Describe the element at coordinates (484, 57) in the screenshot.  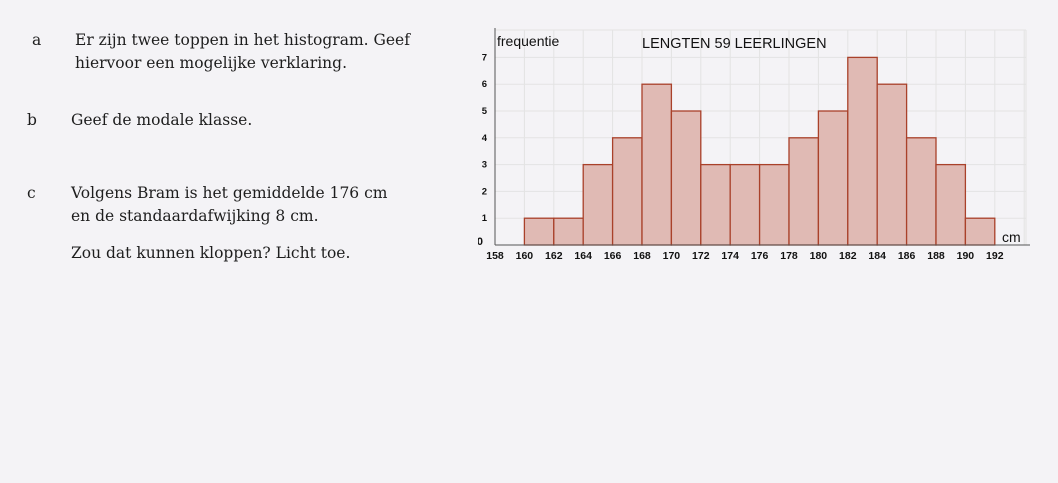
I see `y-tick-label: 7` at that location.